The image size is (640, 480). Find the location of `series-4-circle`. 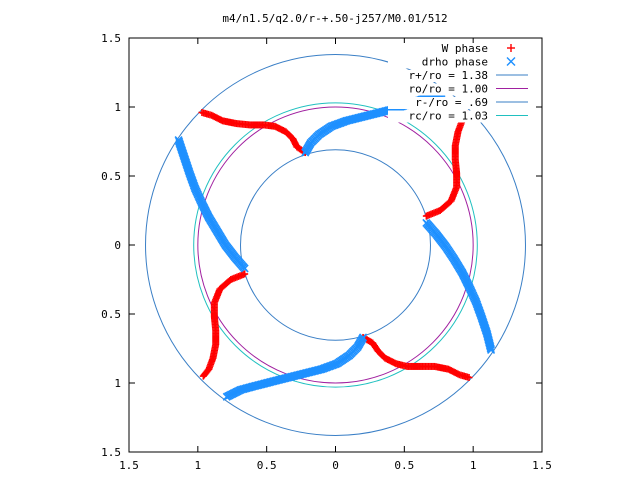

series-4-circle is located at coordinates (335, 245).